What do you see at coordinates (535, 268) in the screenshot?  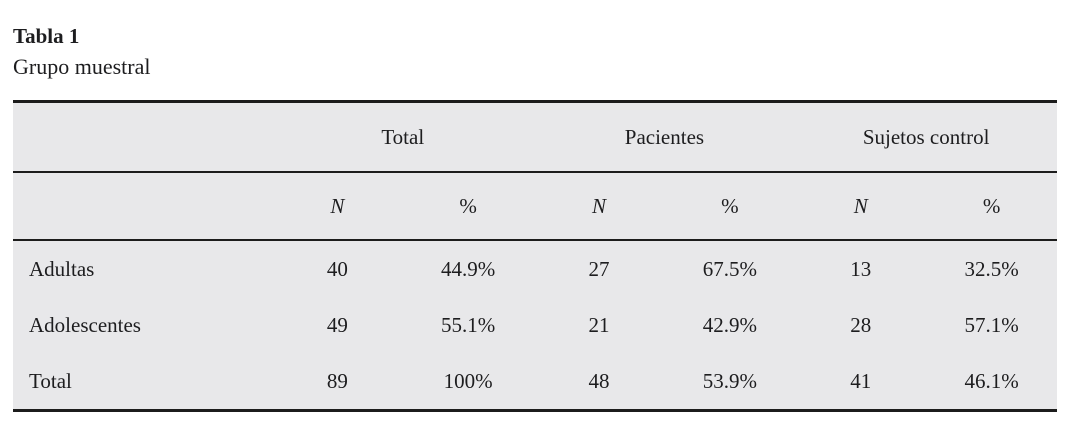 I see `table-row-adultas: Adultas 40 44.9% 27 67.5% 13 32.5%` at bounding box center [535, 268].